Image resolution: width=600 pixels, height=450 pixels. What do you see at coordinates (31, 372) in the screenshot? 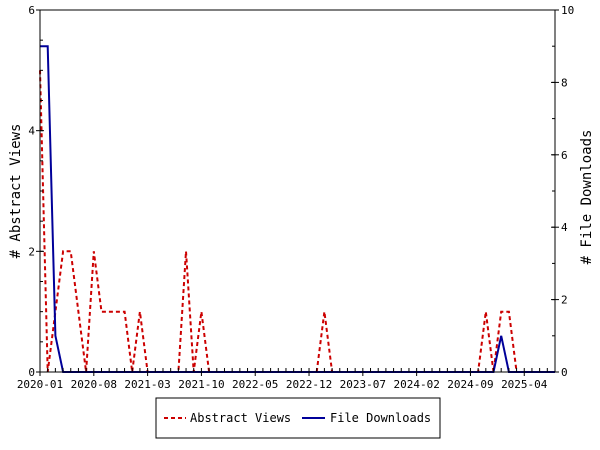
I see `y-left-tick-label: 0` at bounding box center [31, 372].